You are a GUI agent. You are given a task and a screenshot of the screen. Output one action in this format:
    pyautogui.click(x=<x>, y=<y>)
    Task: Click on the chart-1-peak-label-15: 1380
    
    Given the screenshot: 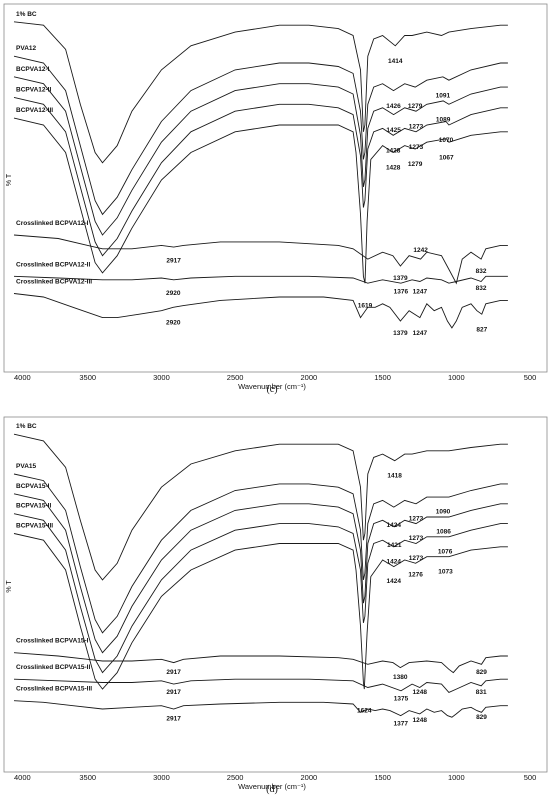 What is the action you would take?
    pyautogui.click(x=400, y=677)
    